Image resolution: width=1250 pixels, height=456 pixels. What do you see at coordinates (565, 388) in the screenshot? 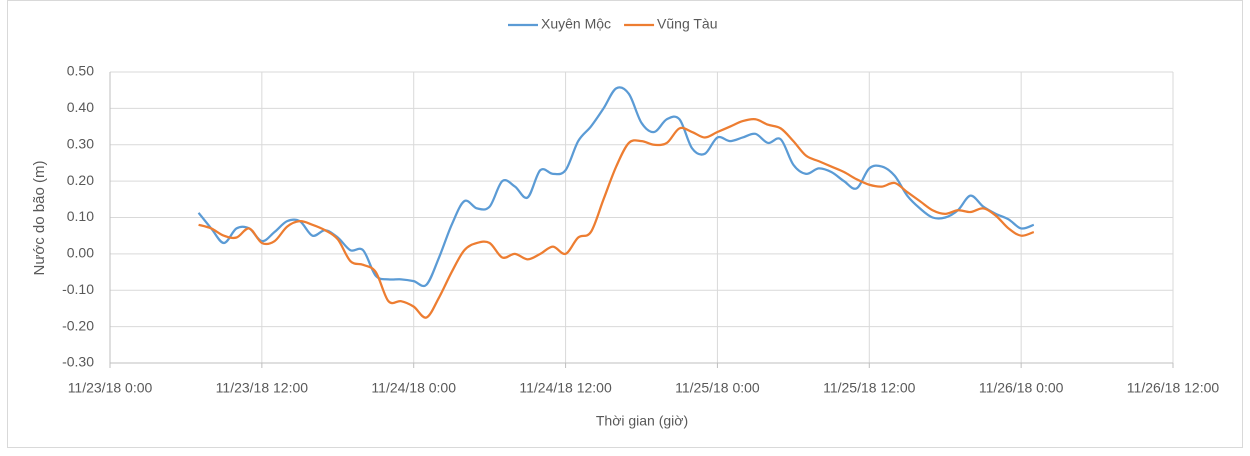
I see `x-tick-label: 11/24/18 12:00` at bounding box center [565, 388].